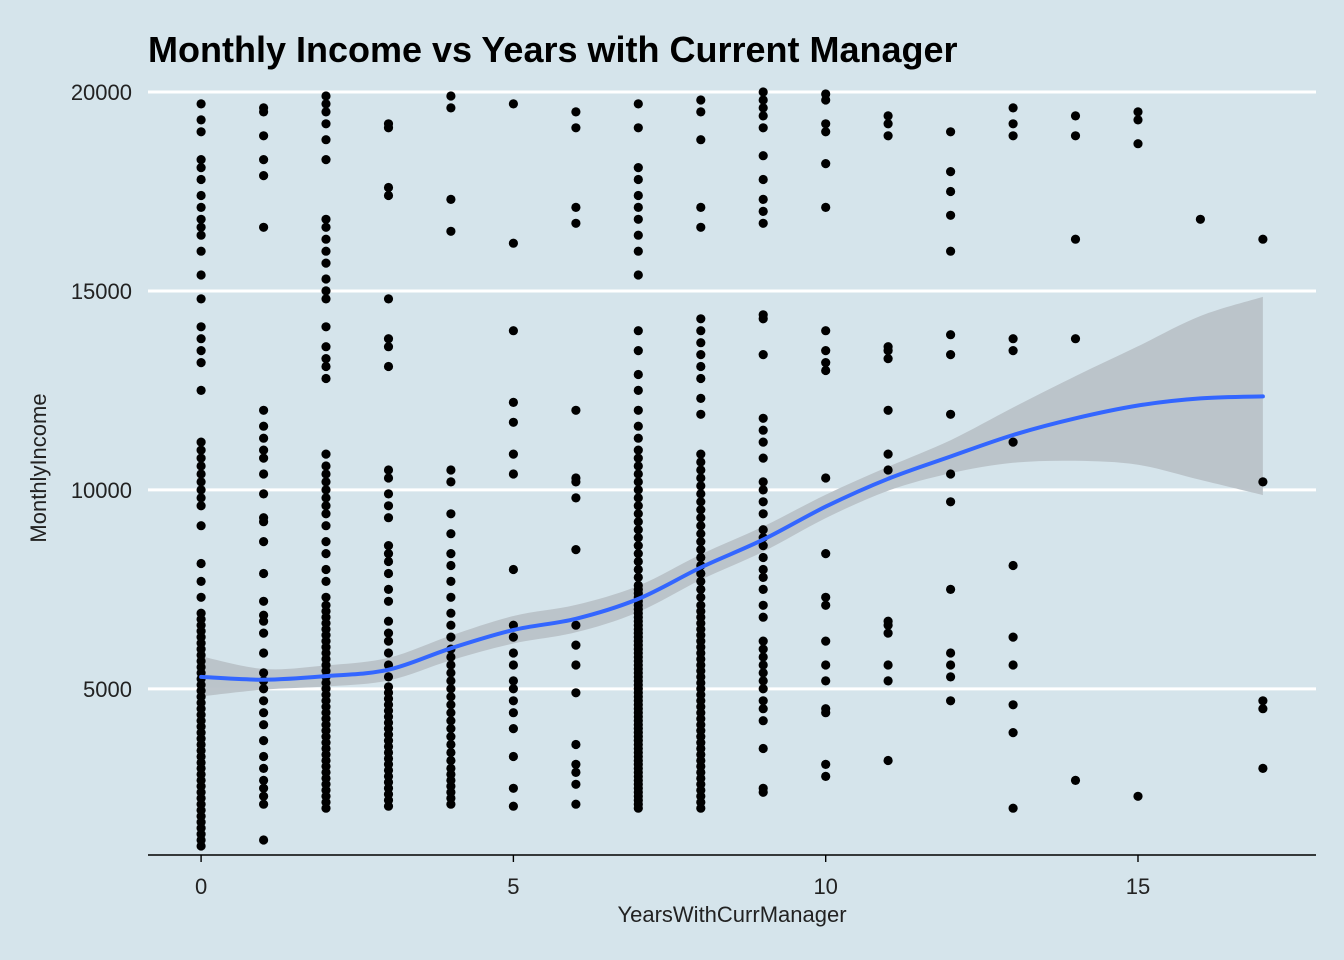 The height and width of the screenshot is (960, 1344). What do you see at coordinates (825, 886) in the screenshot?
I see `x-tick-label: 10` at bounding box center [825, 886].